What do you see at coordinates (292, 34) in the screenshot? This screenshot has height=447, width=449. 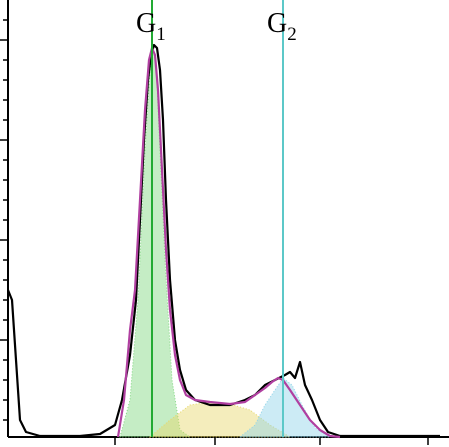 I see `peak-label-sub: 2` at bounding box center [292, 34].